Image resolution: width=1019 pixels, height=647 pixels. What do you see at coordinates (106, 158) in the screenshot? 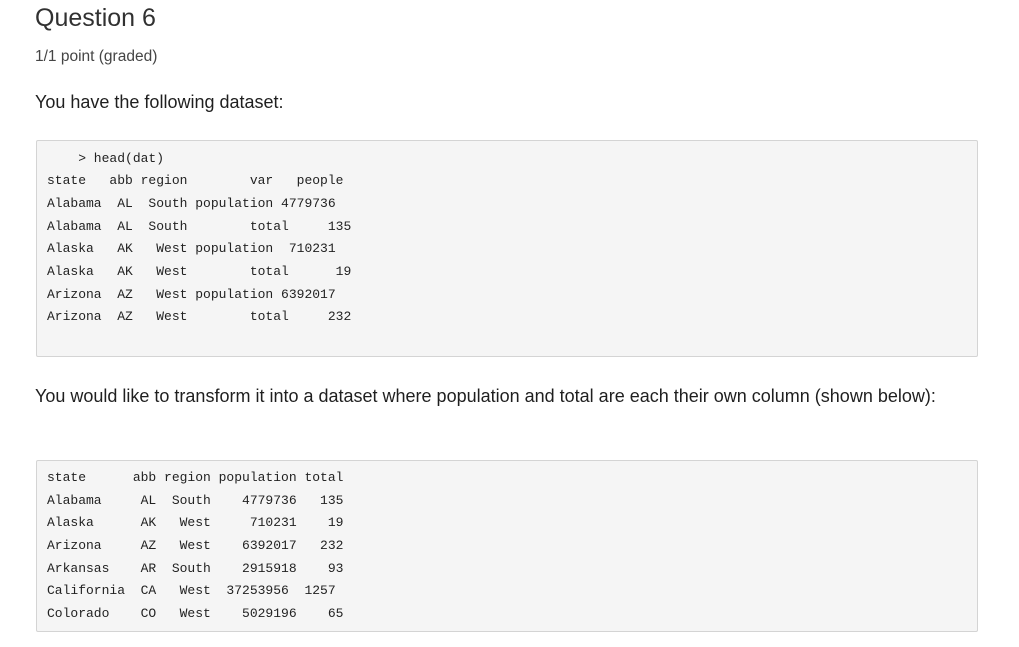
I see `code-line-command: > head(dat)` at bounding box center [106, 158].